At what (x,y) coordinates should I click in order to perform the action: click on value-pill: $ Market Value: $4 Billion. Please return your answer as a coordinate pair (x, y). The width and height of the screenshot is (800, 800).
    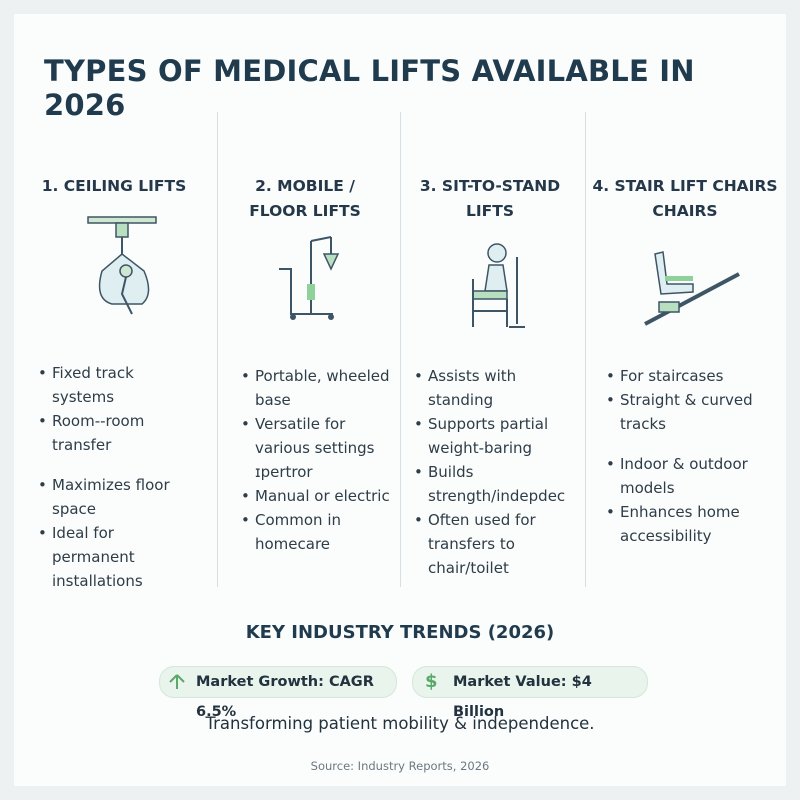
    Looking at the image, I should click on (530, 693).